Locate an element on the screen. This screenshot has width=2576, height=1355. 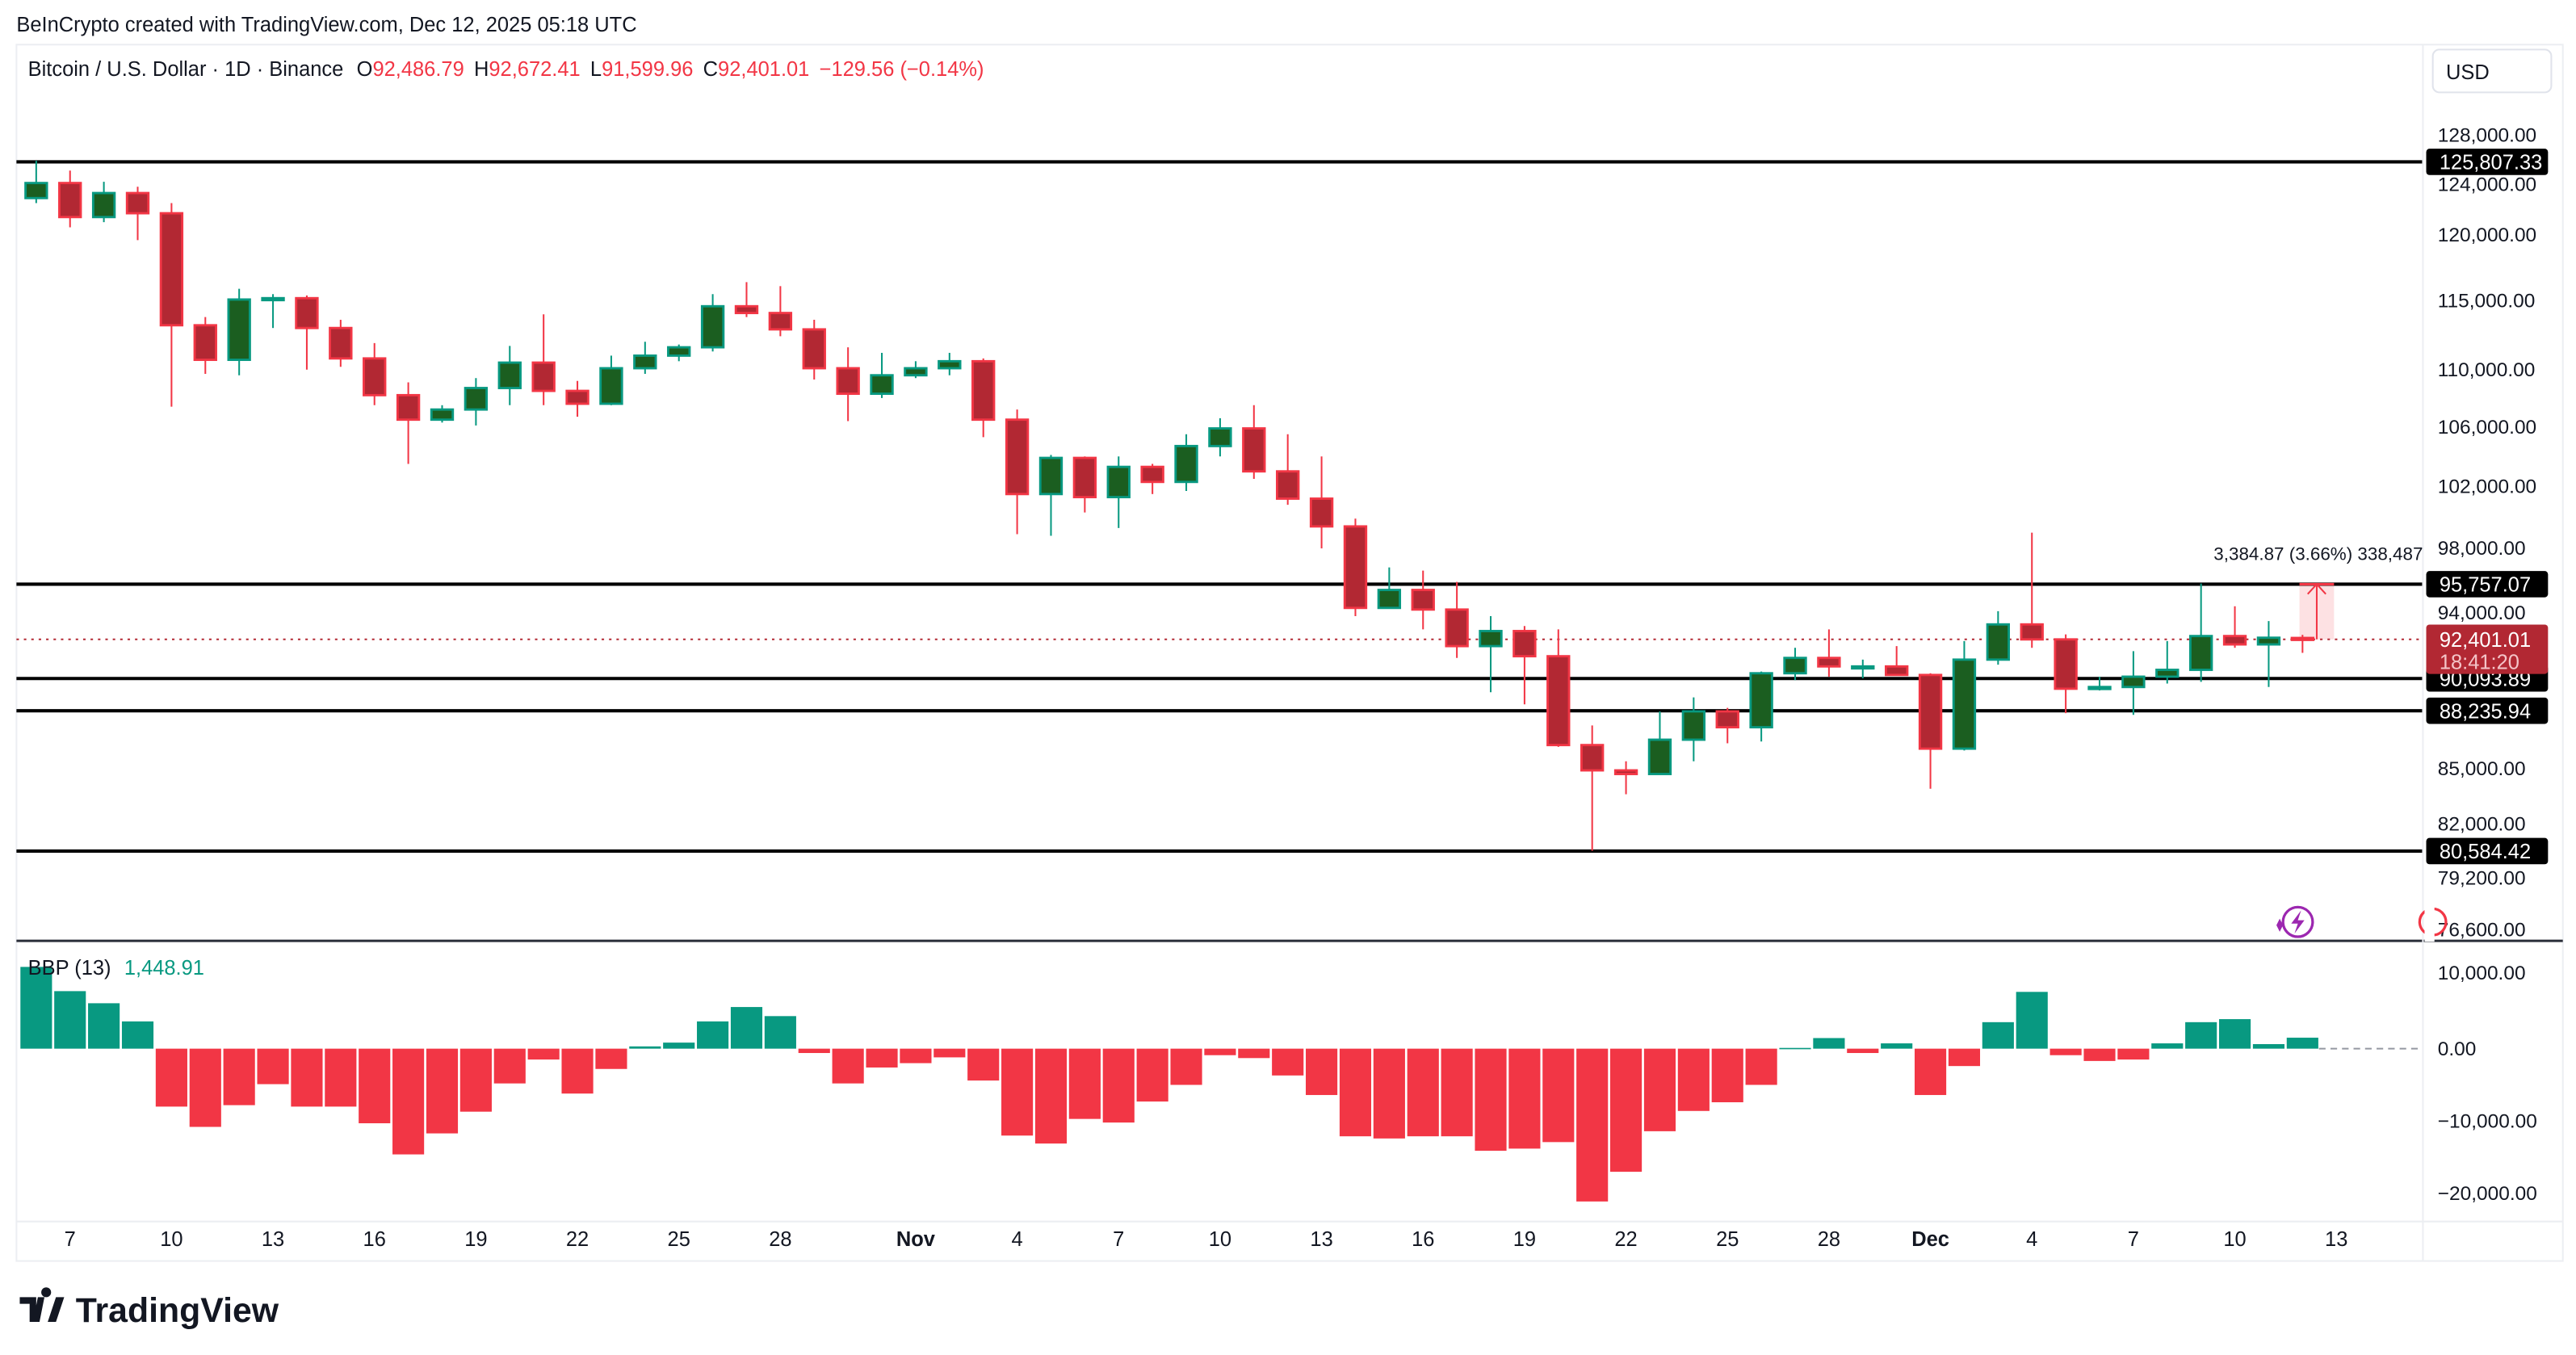
lightning-icon is located at coordinates (2295, 921).